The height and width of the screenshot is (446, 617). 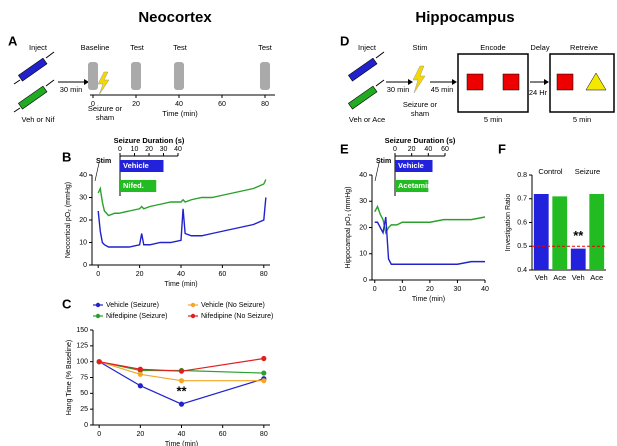 What do you see at coordinates (233, 305) in the screenshot?
I see `legend-label: Vehicle (No Seizure)` at bounding box center [233, 305].